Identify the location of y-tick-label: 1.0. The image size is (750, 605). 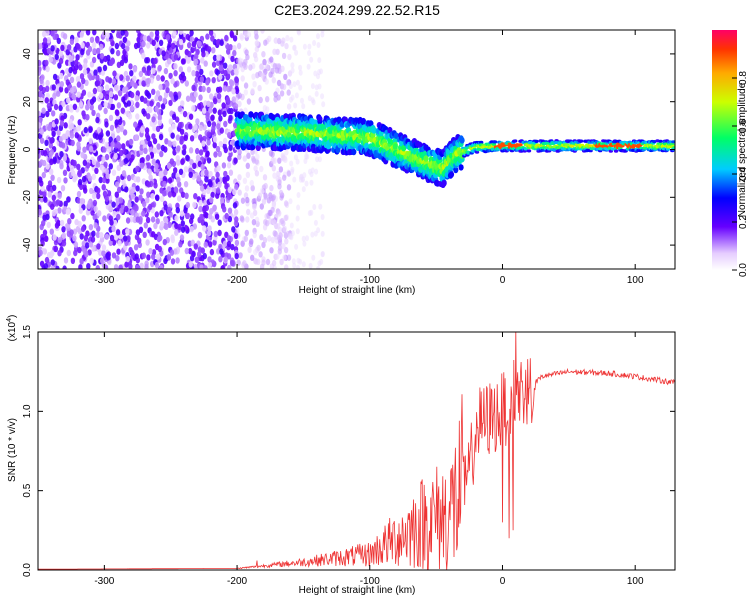
(27, 411).